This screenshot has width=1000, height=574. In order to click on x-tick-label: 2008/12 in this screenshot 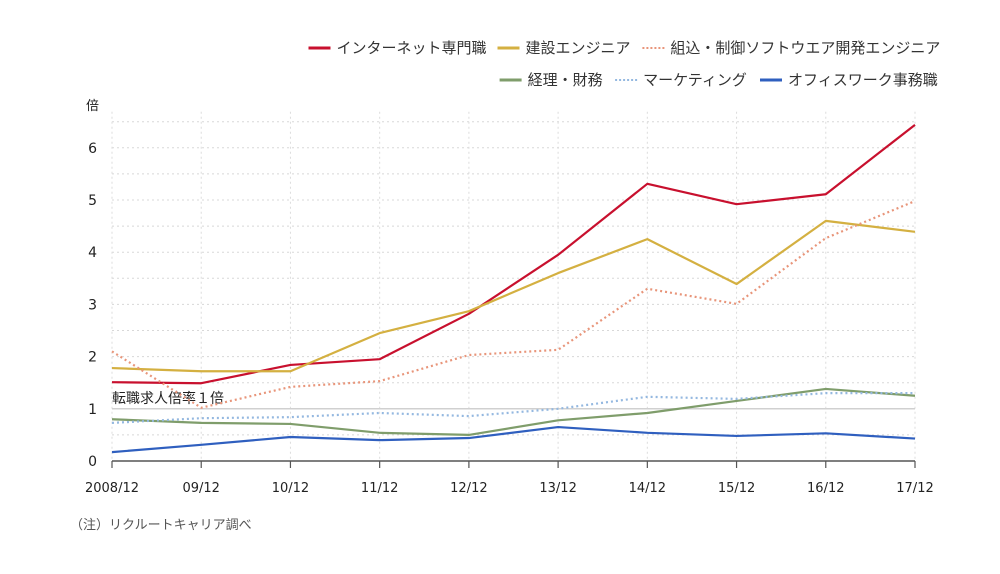, I will do `click(112, 488)`.